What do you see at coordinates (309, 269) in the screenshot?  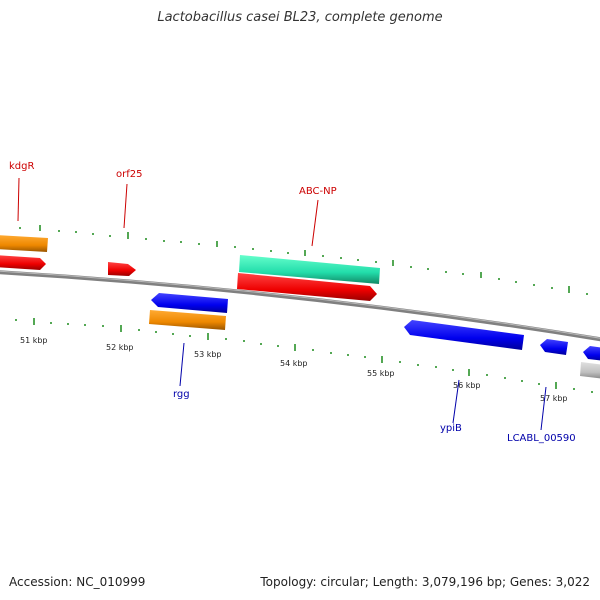 I see `gene-feature-transport-abc-np` at bounding box center [309, 269].